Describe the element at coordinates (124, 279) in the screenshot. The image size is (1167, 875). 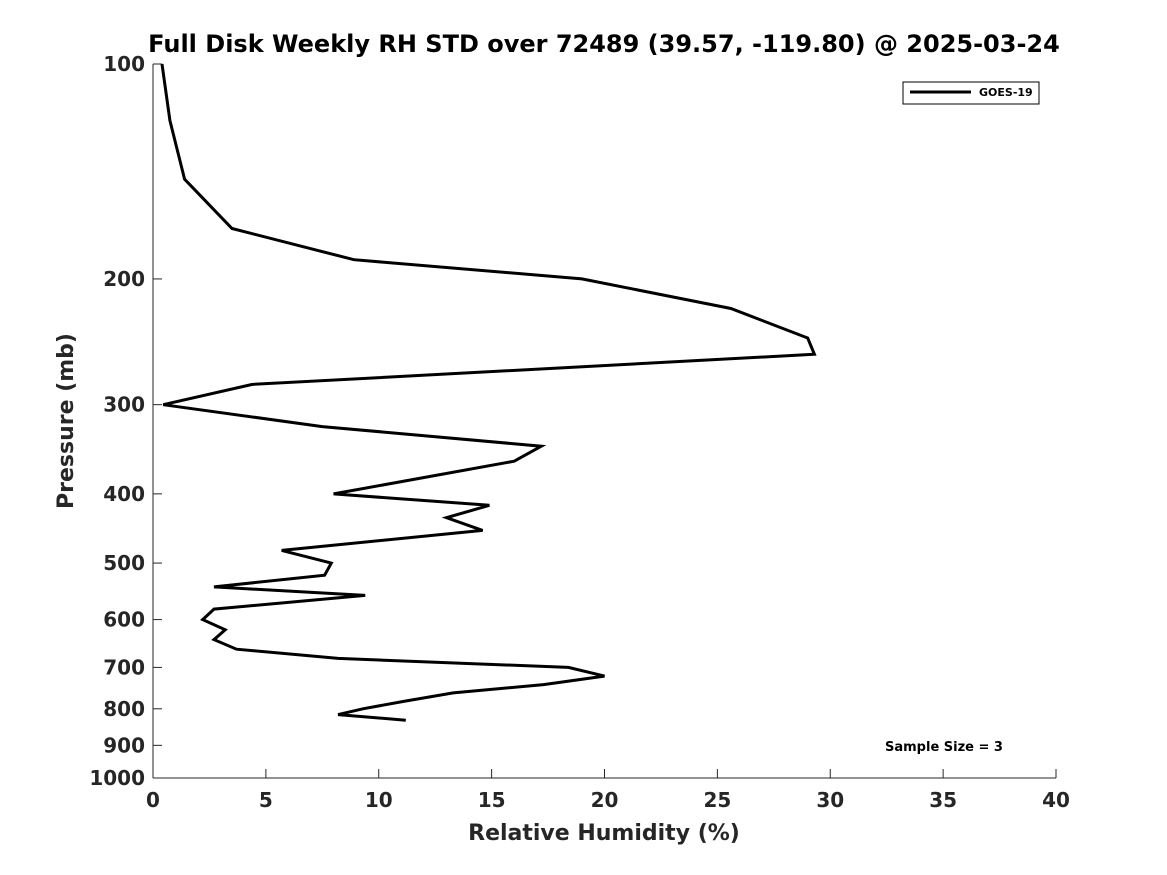
I see `y-tick-label-200: 200` at that location.